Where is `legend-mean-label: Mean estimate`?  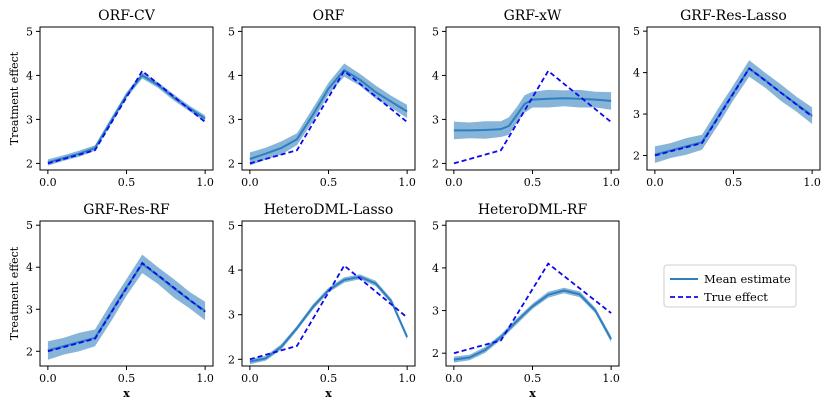
legend-mean-label: Mean estimate is located at coordinates (747, 279).